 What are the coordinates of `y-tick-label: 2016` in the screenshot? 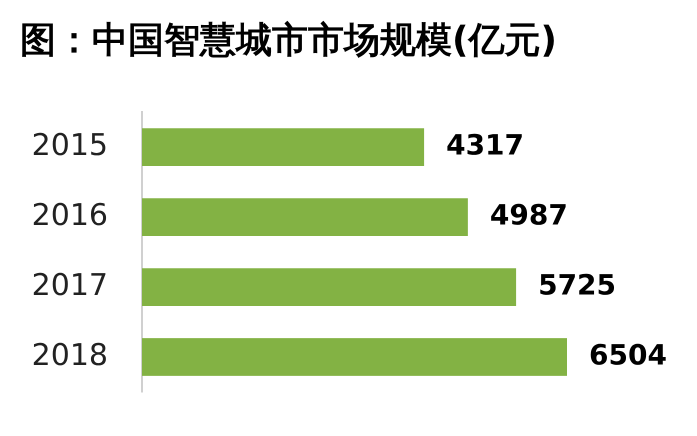 It's located at (70, 215).